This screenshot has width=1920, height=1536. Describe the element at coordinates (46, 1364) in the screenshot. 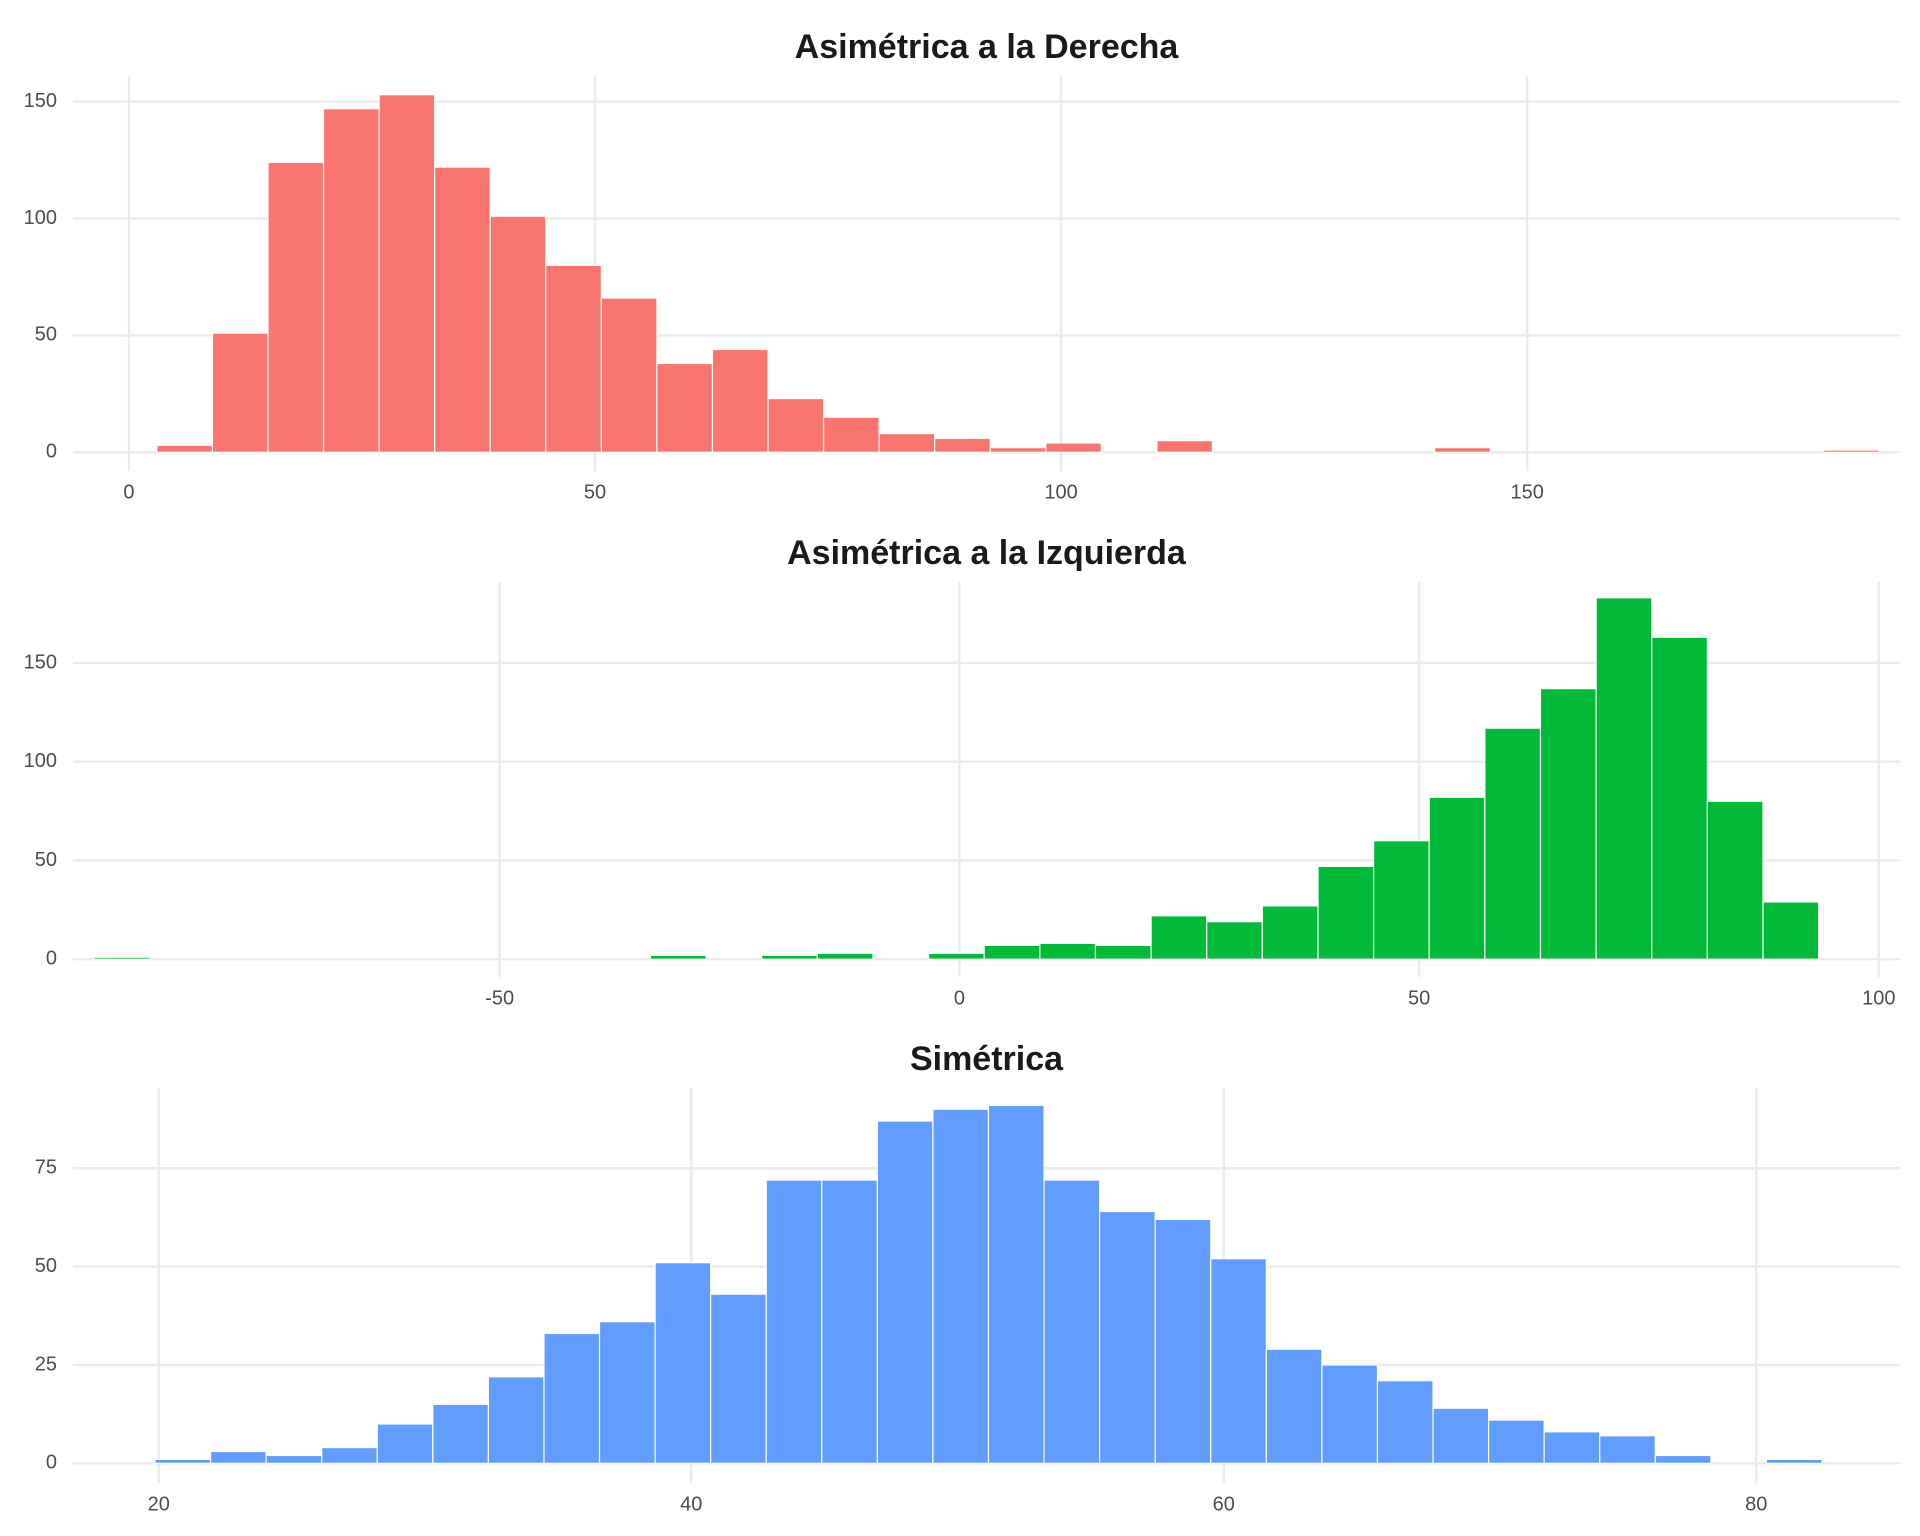

I see `y-tick-label: 25` at that location.